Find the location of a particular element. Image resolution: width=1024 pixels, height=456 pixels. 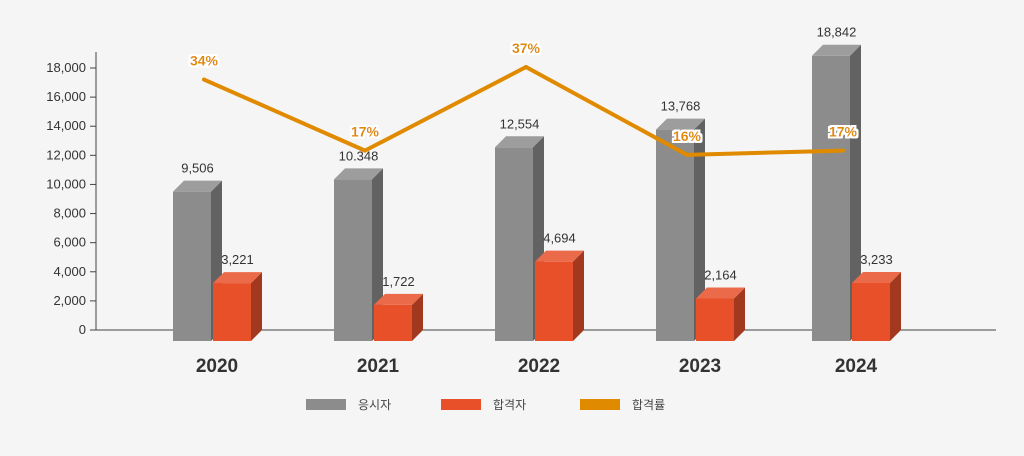

category-label: 2021 is located at coordinates (378, 366).